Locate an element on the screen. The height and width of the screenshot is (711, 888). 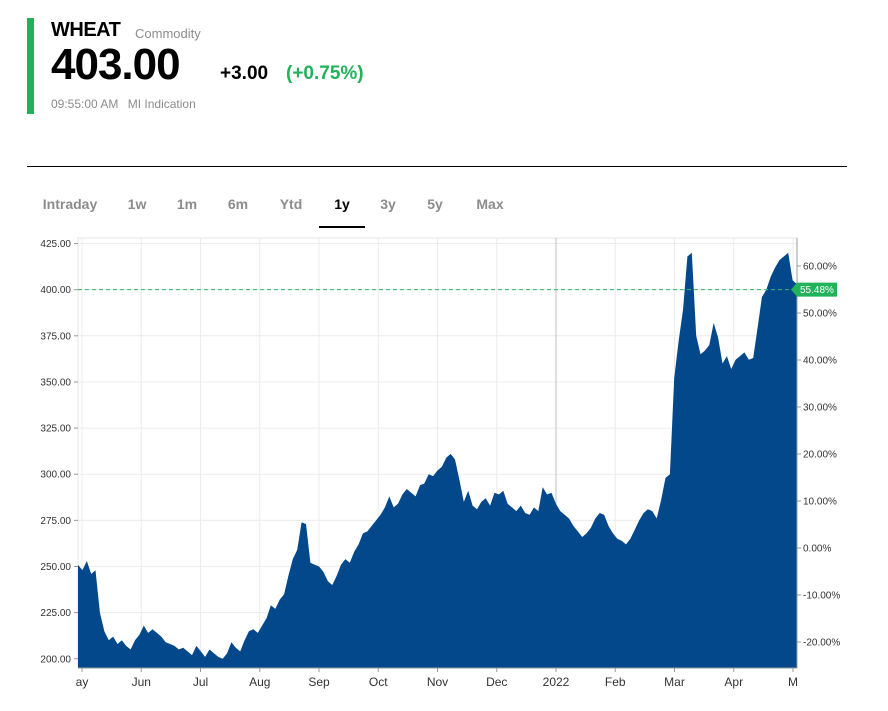
current-tag-shape is located at coordinates (814, 289).